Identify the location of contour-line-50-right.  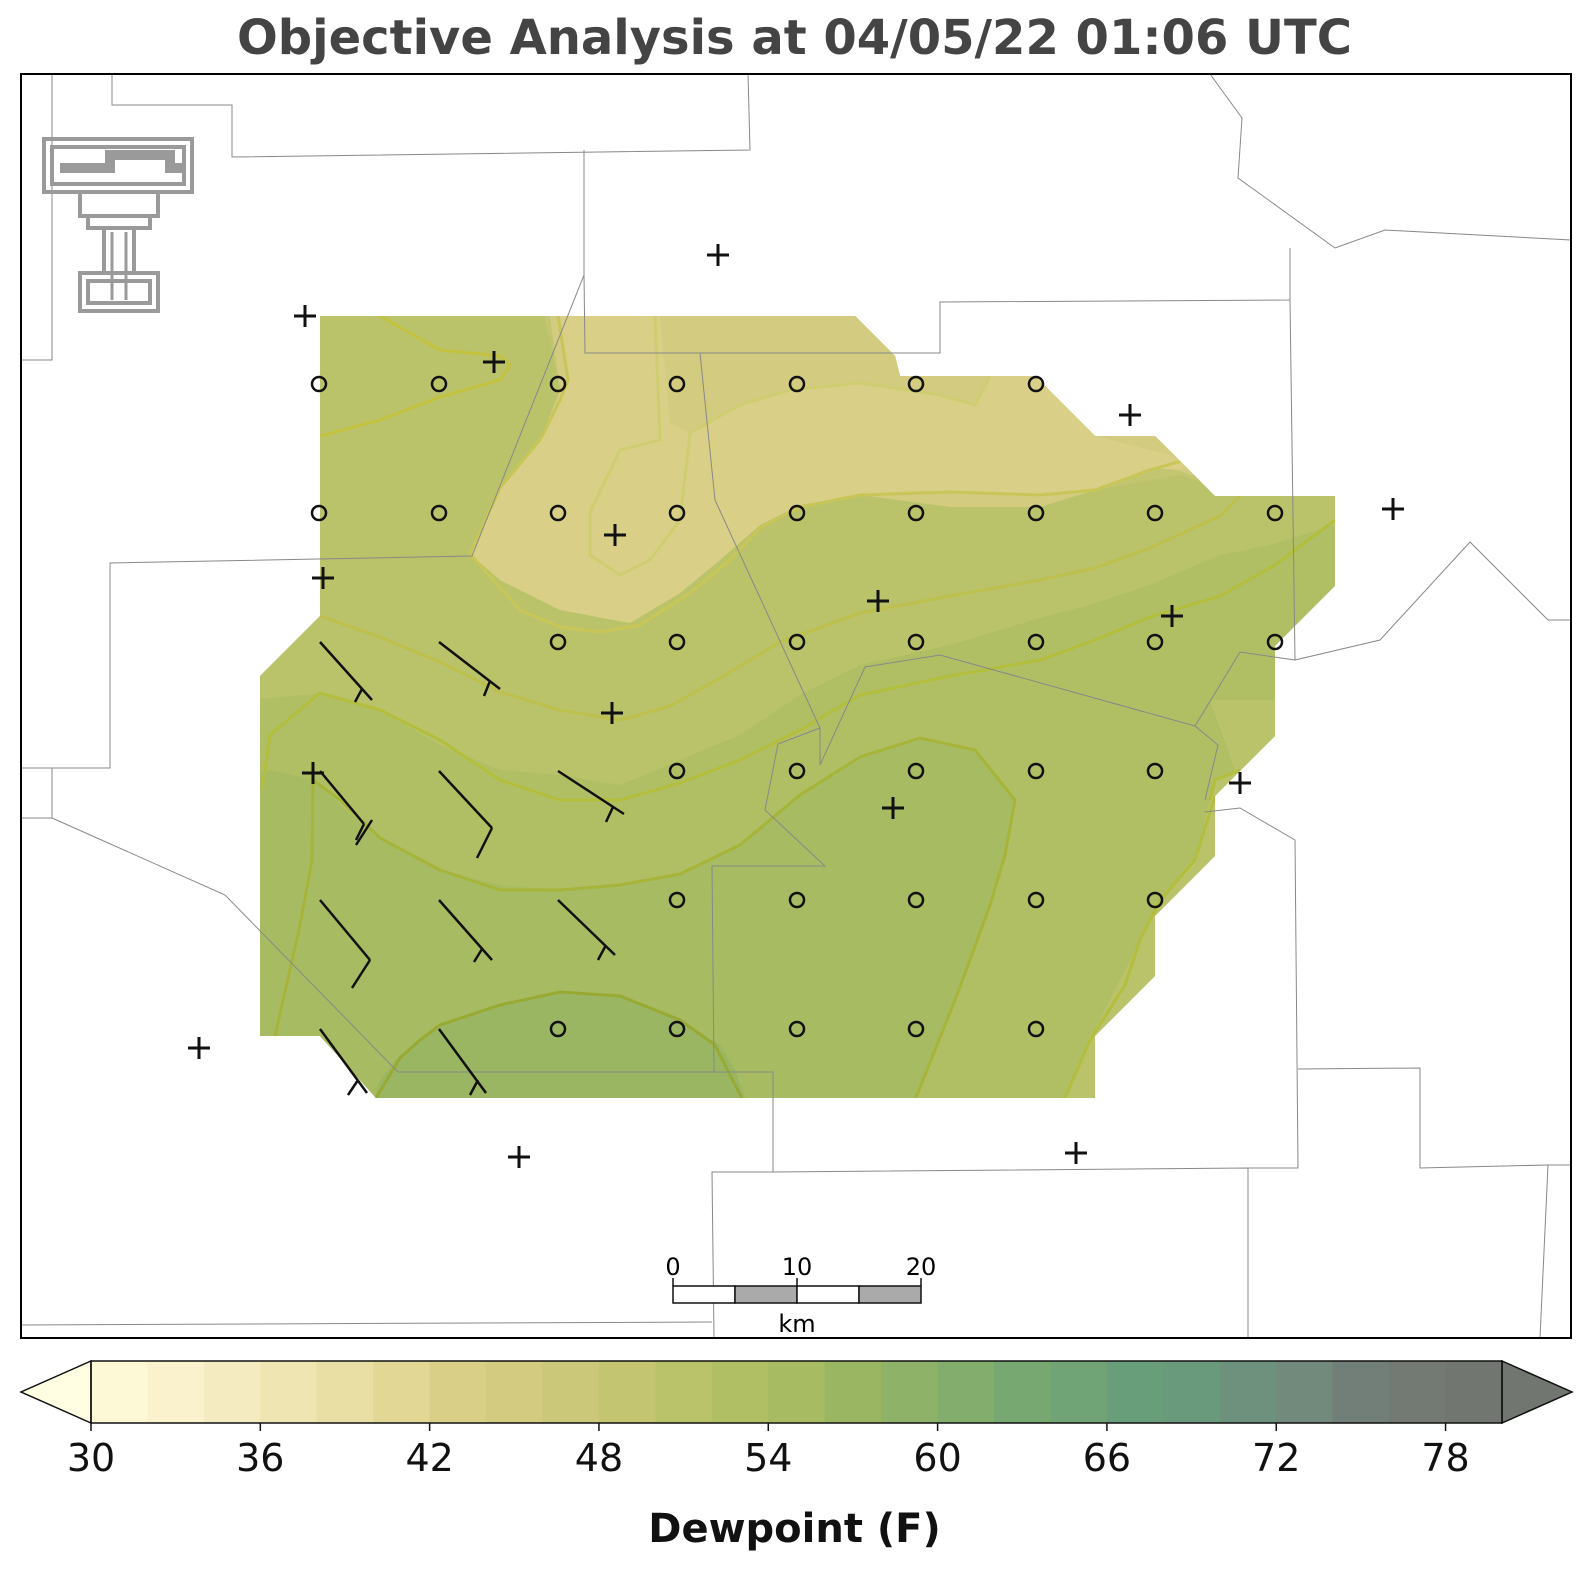
(1152, 933).